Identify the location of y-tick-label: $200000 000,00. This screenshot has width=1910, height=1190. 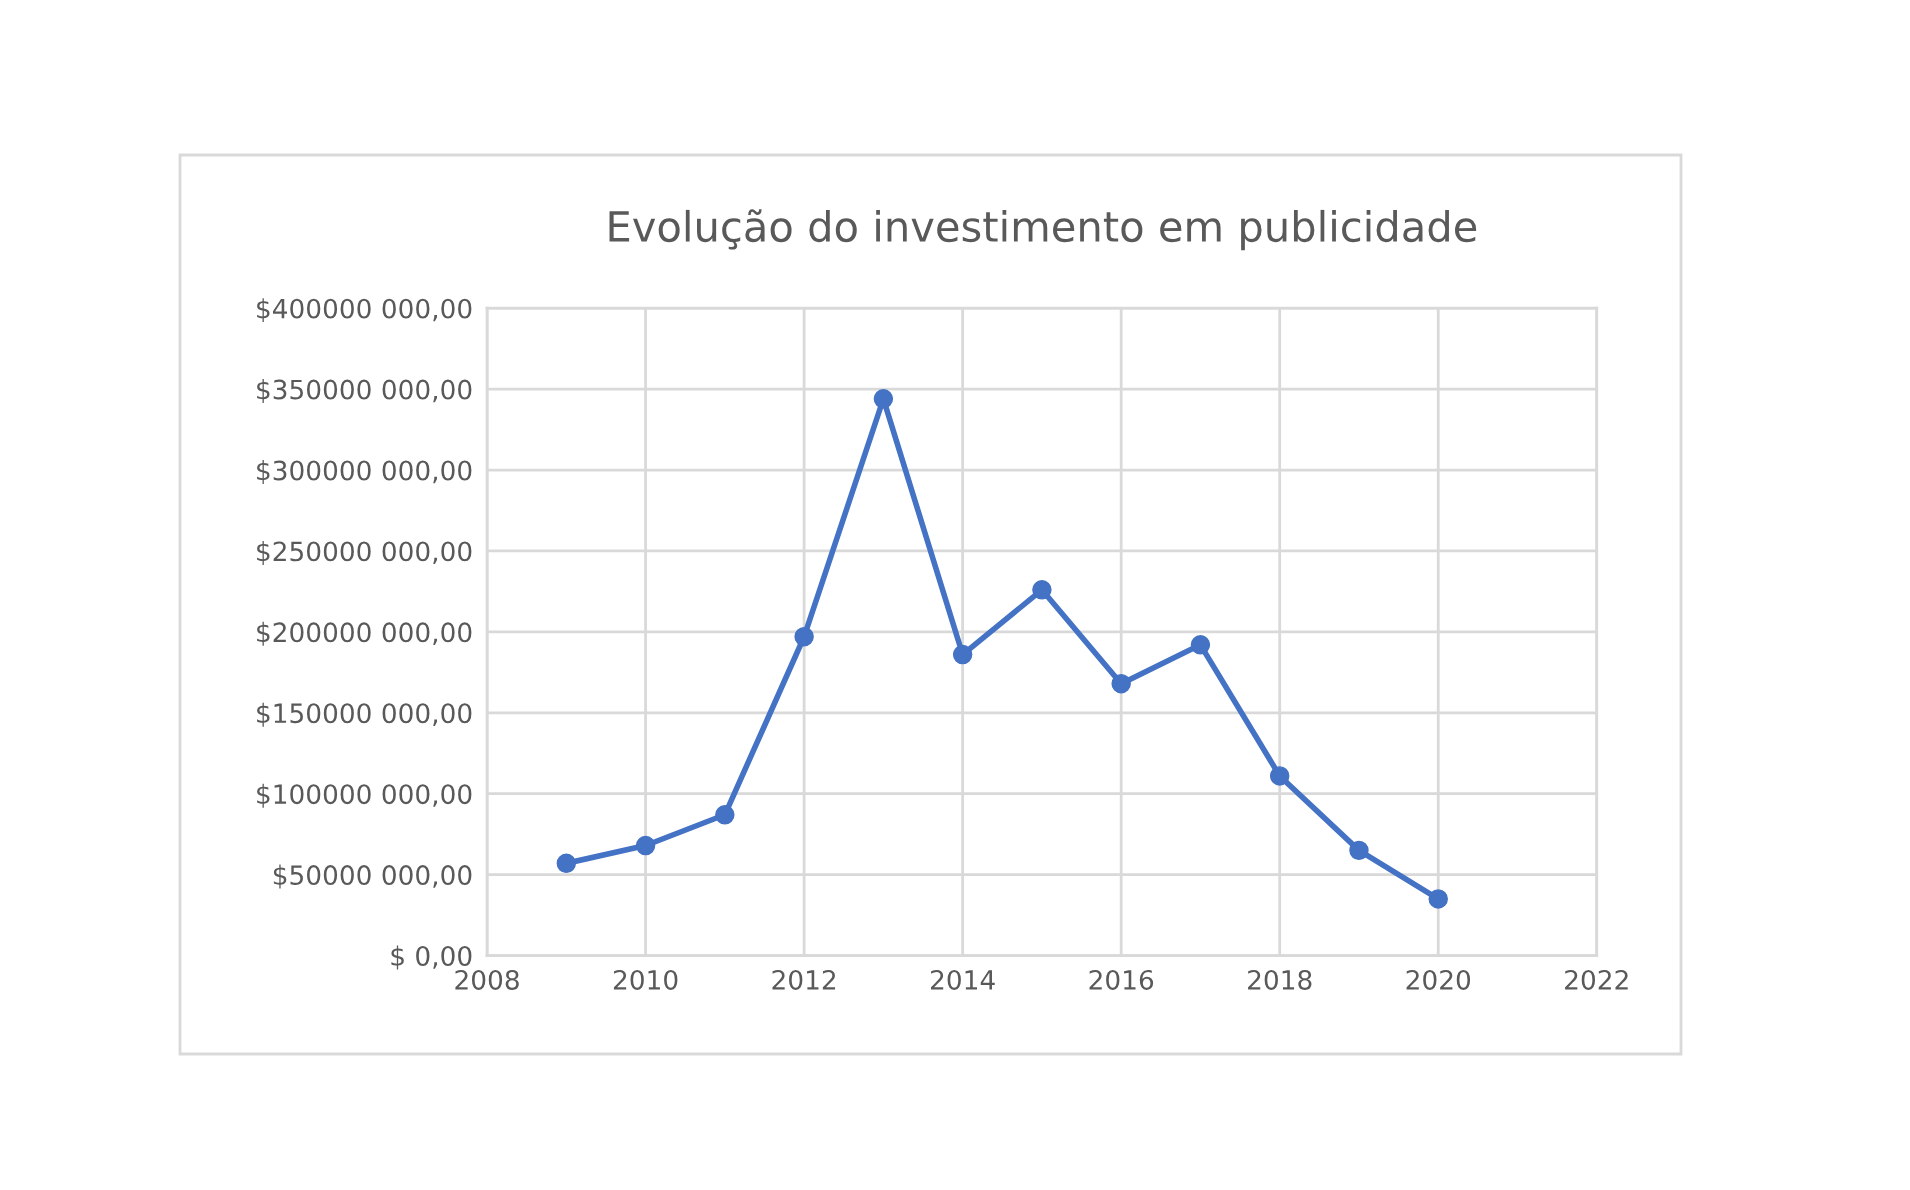
(364, 633).